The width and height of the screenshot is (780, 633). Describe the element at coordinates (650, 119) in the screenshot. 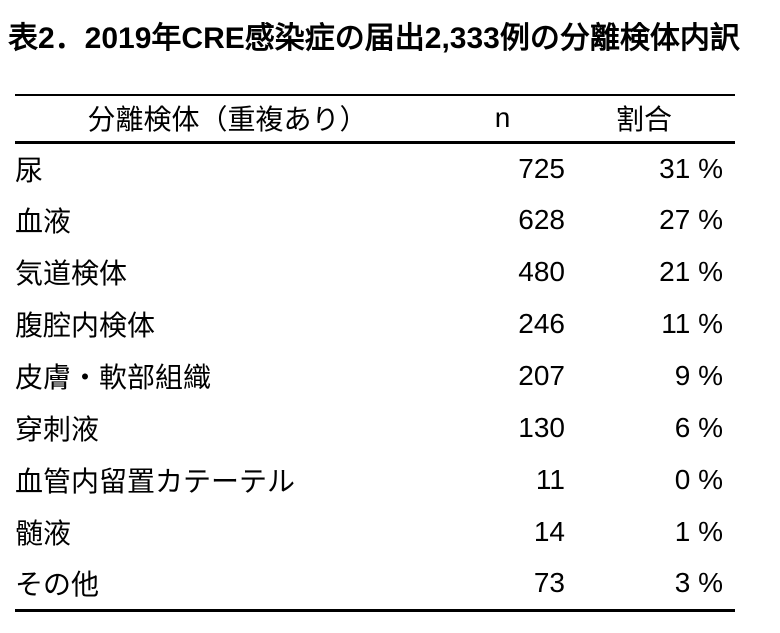

I see `col-header-ratio: 割合` at that location.